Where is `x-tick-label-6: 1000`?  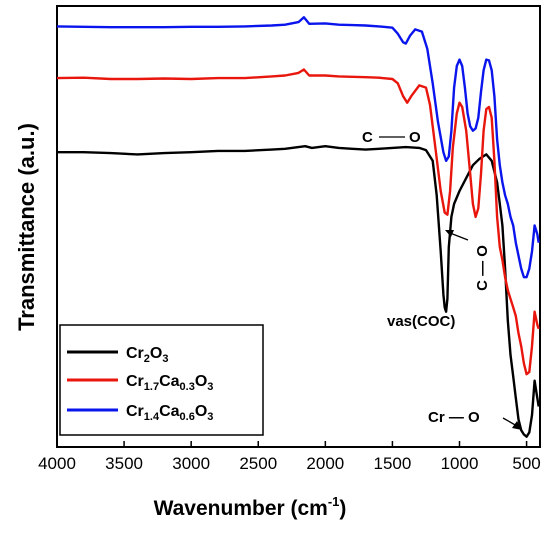 x-tick-label-6: 1000 is located at coordinates (460, 463).